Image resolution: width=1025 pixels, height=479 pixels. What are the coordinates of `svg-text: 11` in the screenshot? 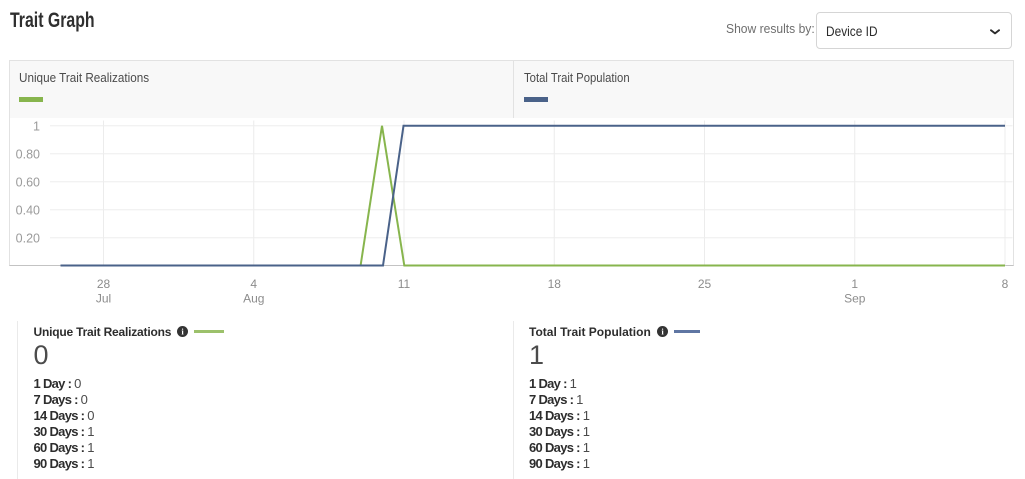 It's located at (404, 284).